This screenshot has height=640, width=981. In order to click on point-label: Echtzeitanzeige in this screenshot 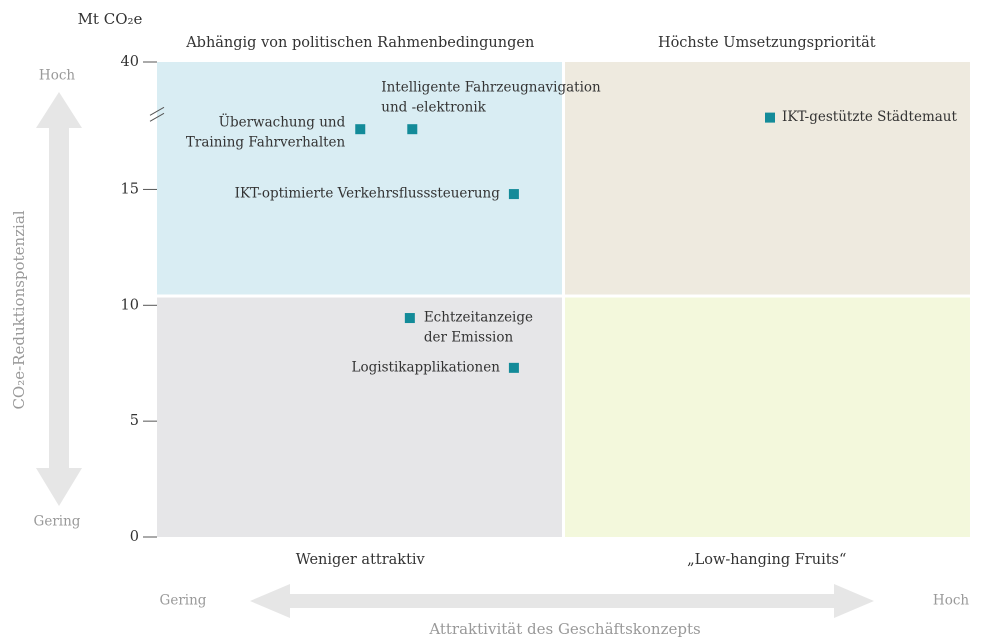, I will do `click(478, 318)`.